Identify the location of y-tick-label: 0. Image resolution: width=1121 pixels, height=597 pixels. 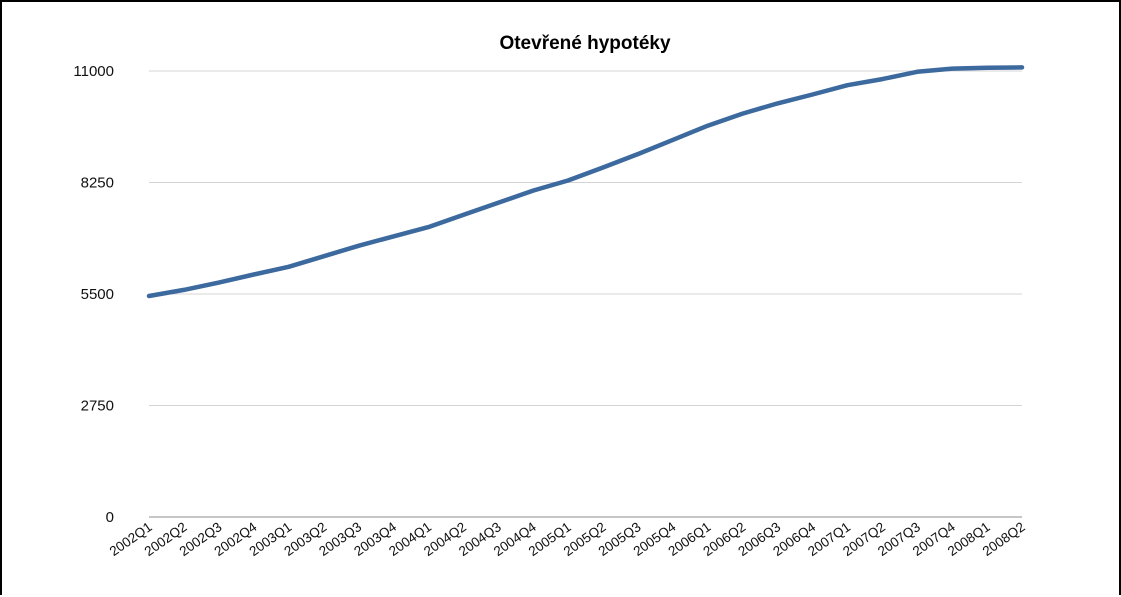
(110, 517).